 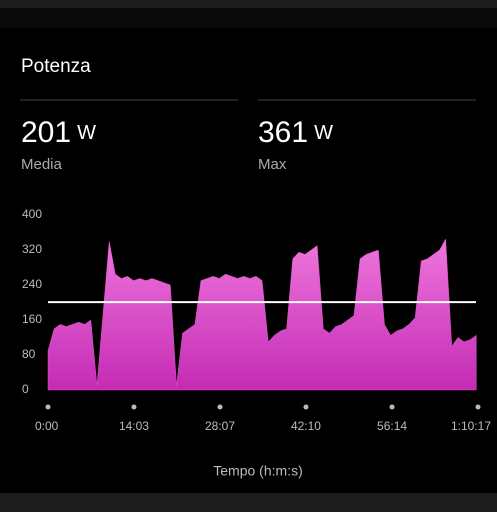 I want to click on x-axis-label: Tempo (h:m:s), so click(x=257, y=471).